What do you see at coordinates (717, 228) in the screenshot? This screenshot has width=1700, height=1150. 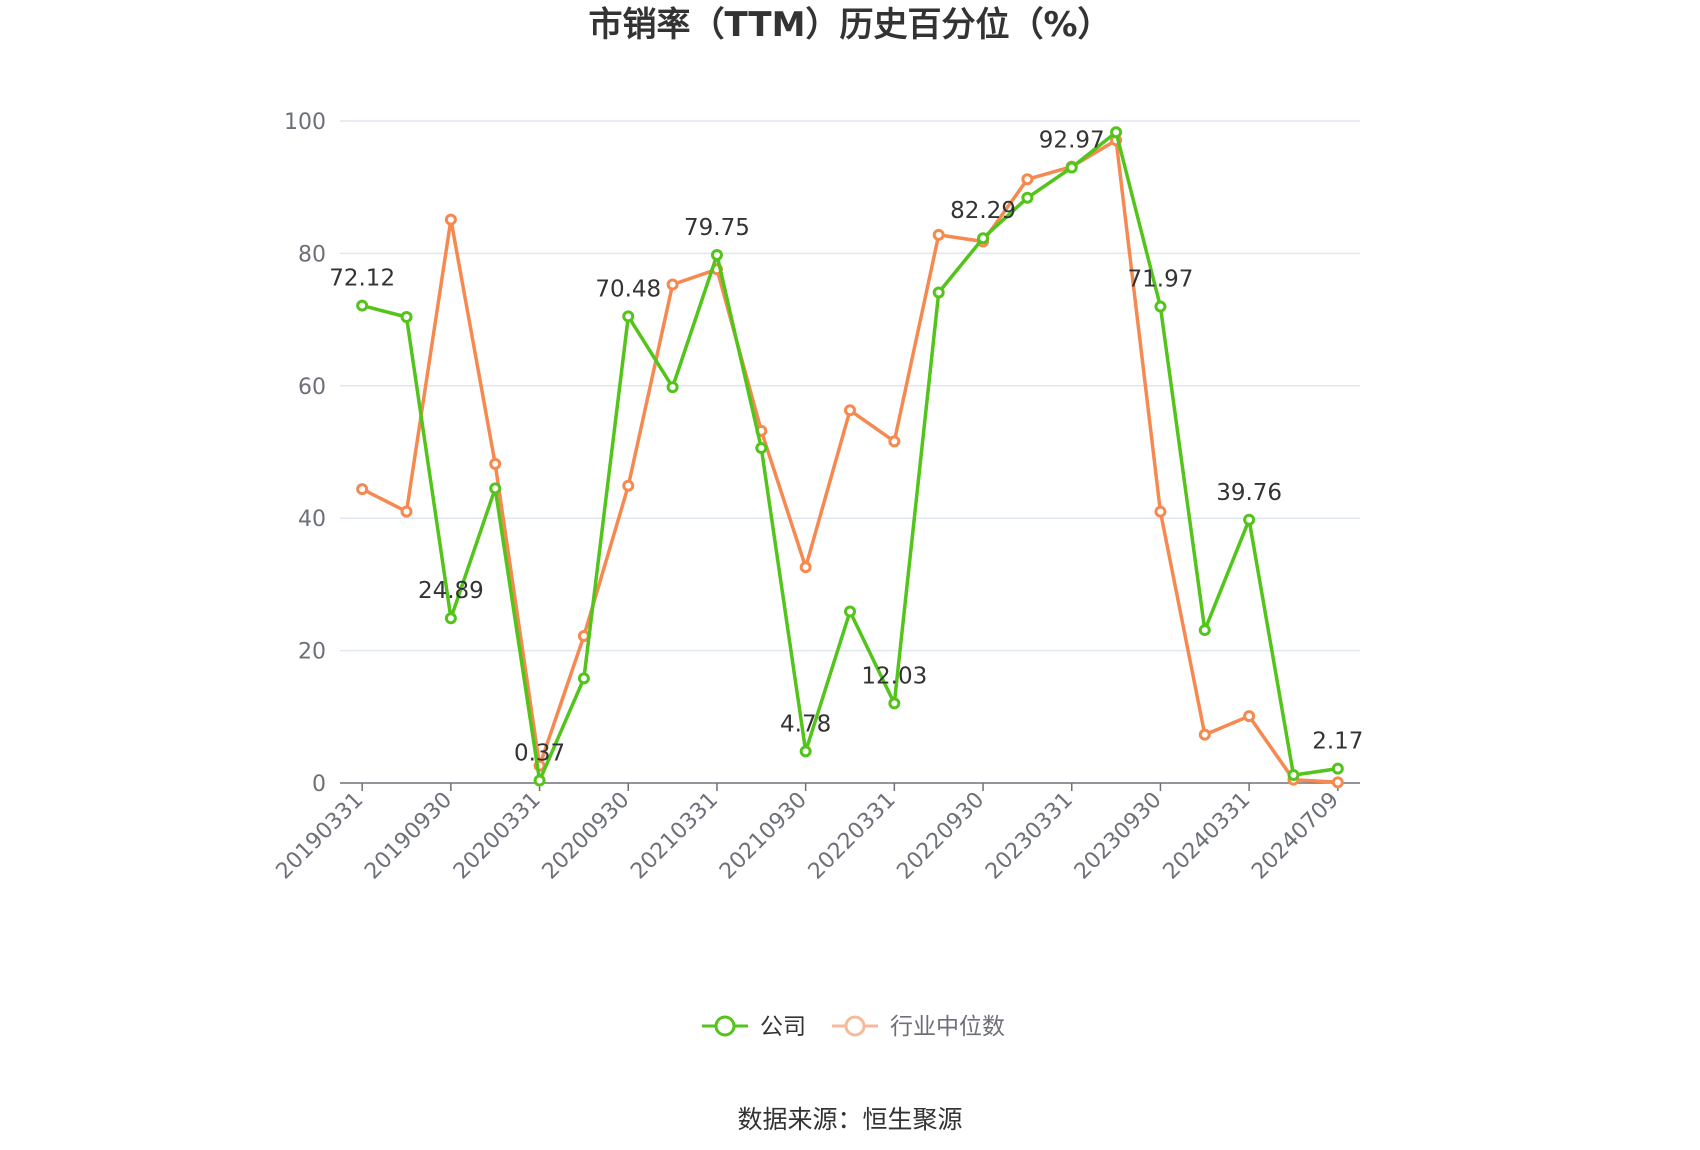 I see `data-label: 79.75` at bounding box center [717, 228].